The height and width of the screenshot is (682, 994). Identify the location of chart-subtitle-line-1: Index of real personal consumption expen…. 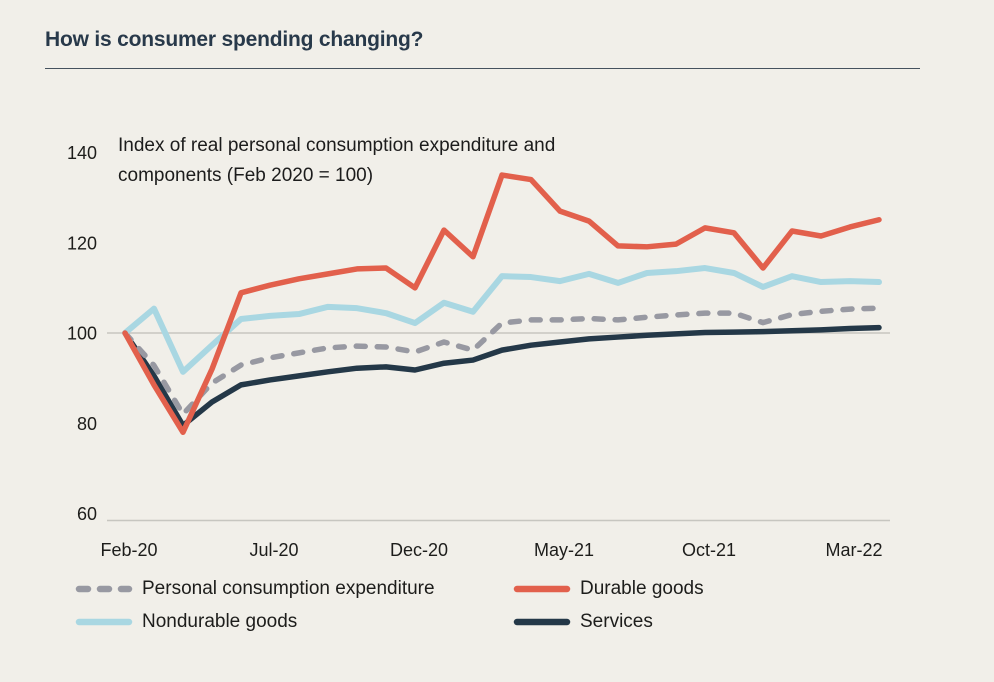
(337, 145).